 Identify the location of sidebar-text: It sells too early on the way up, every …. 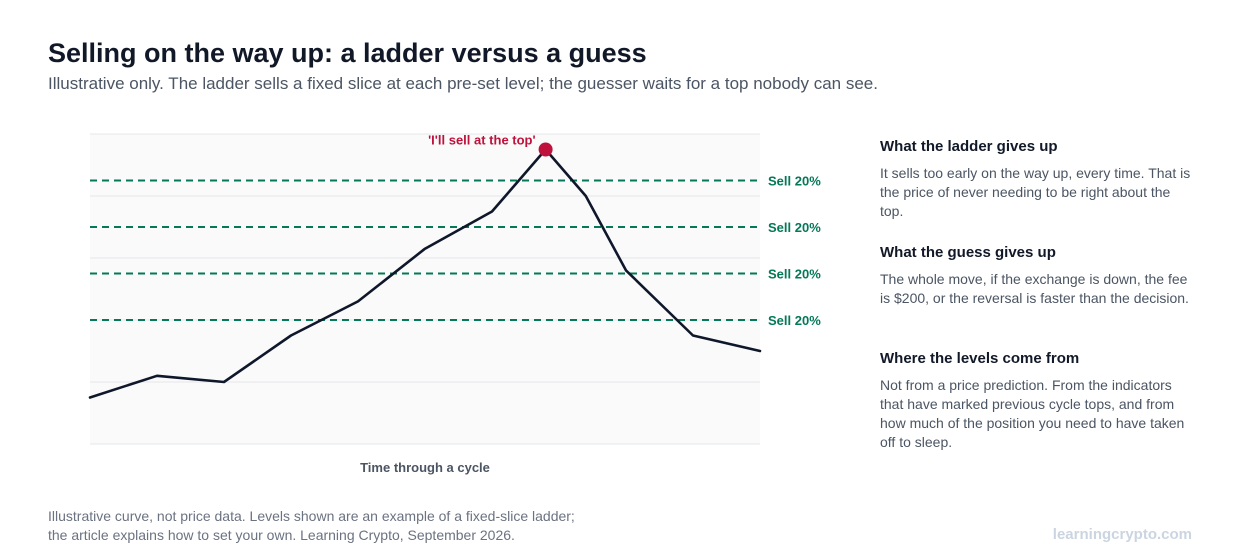
(1036, 192).